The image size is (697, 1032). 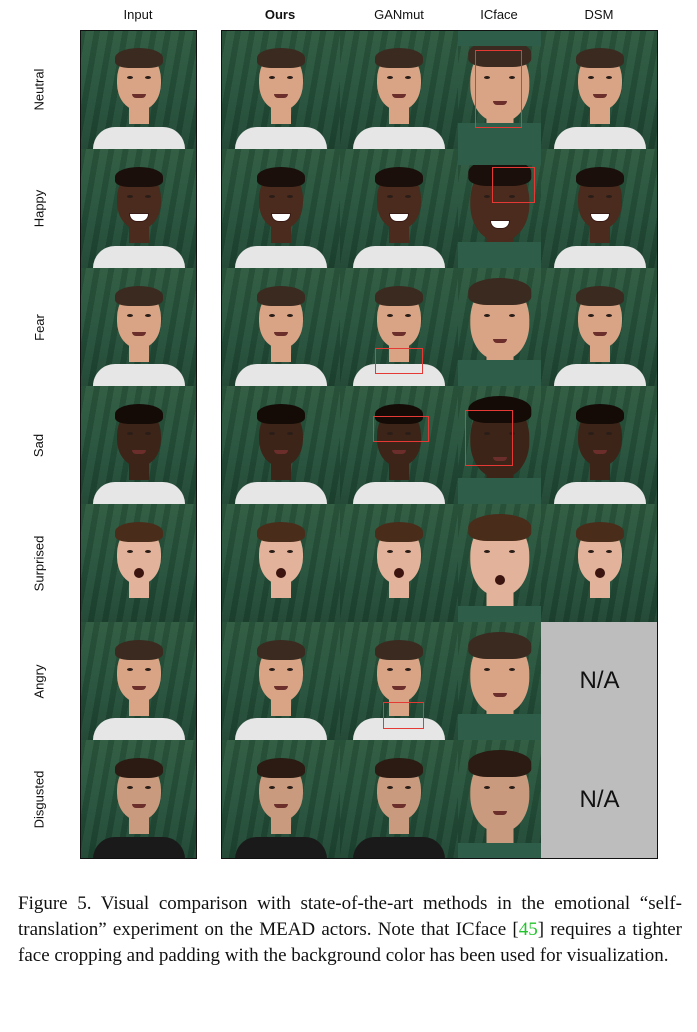 What do you see at coordinates (528, 929) in the screenshot?
I see `citation-link: 45` at bounding box center [528, 929].